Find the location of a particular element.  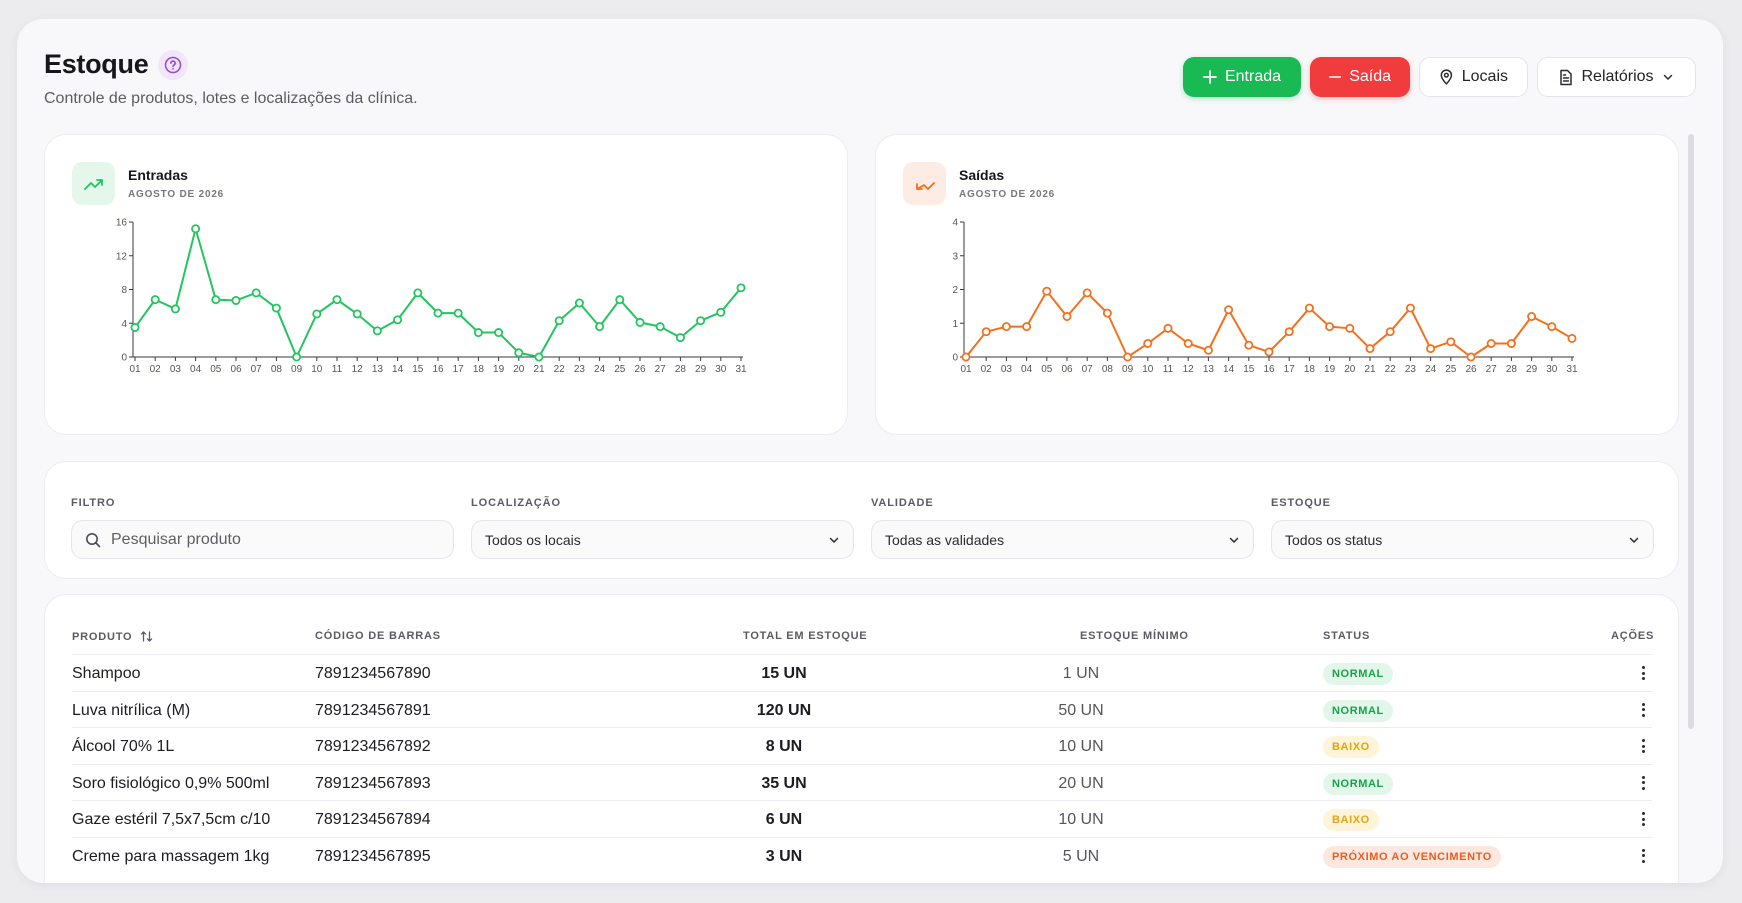

column-header-produto: PRODUTO is located at coordinates (112, 636).